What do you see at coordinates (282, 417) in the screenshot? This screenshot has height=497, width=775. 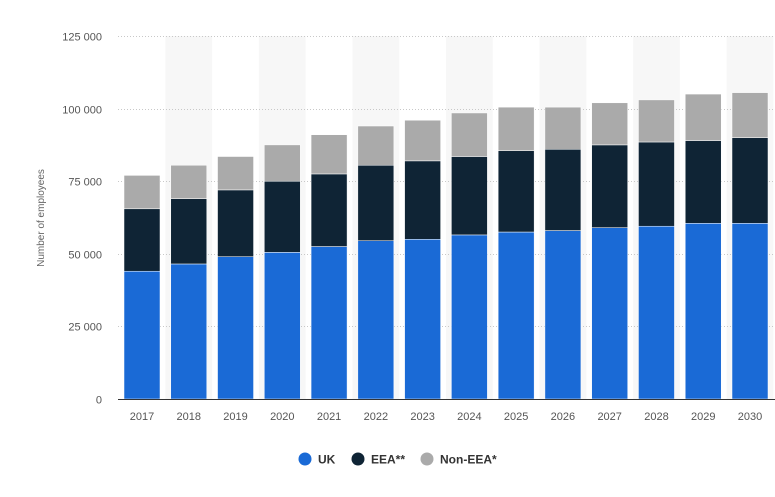 I see `x-tick-label: 2020` at bounding box center [282, 417].